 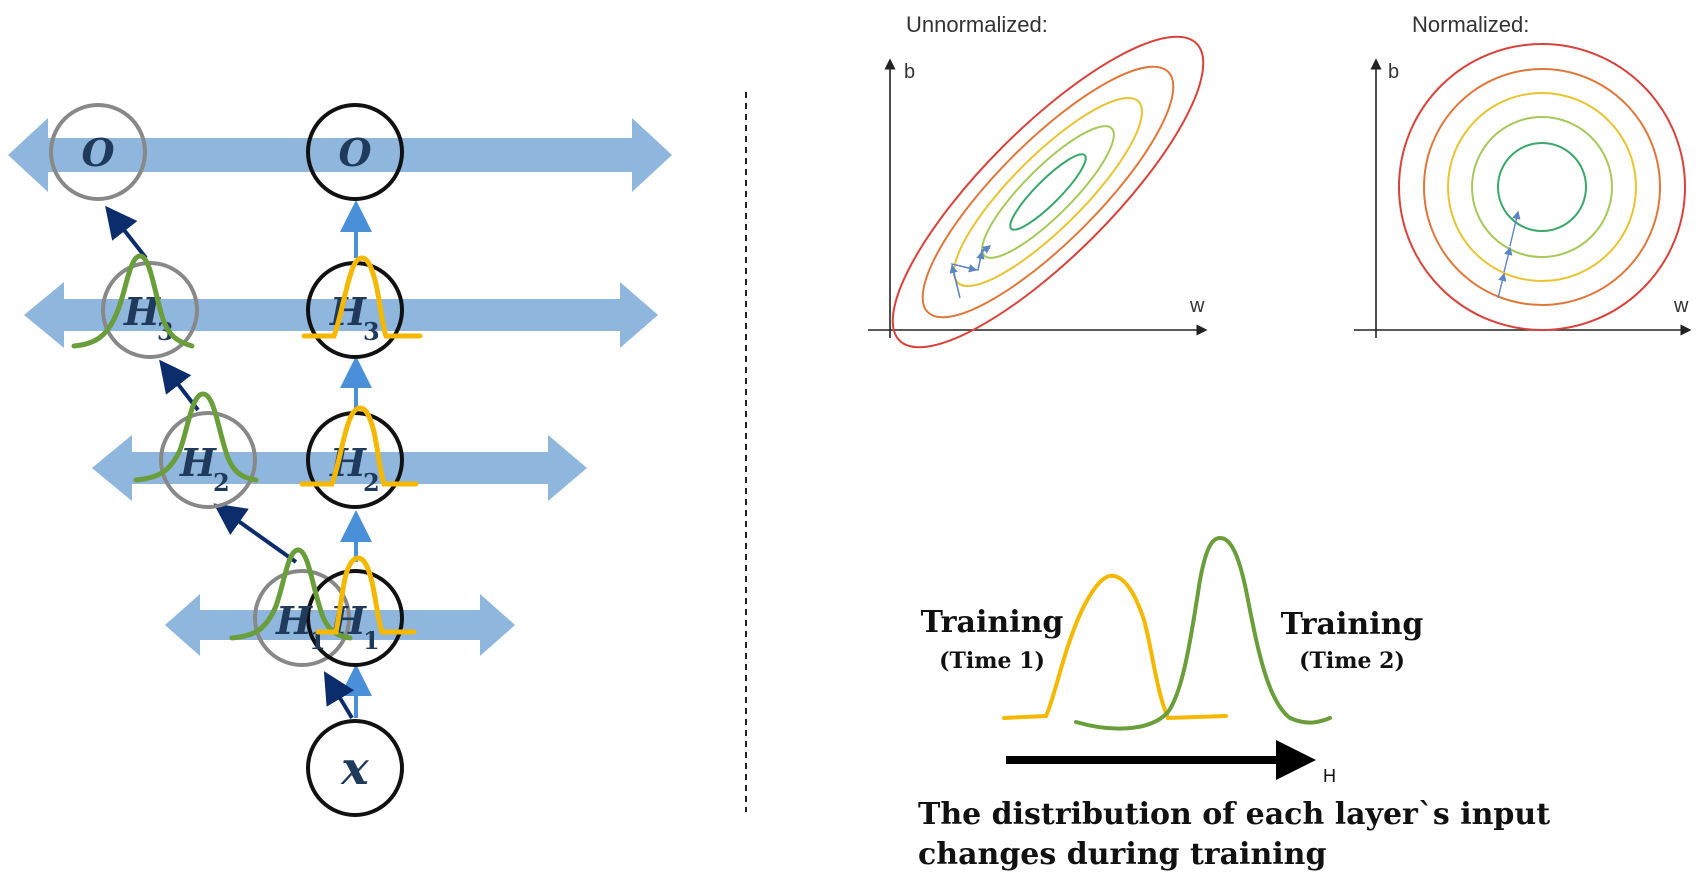 I want to click on label-h2-shifted: H, so click(x=198, y=462).